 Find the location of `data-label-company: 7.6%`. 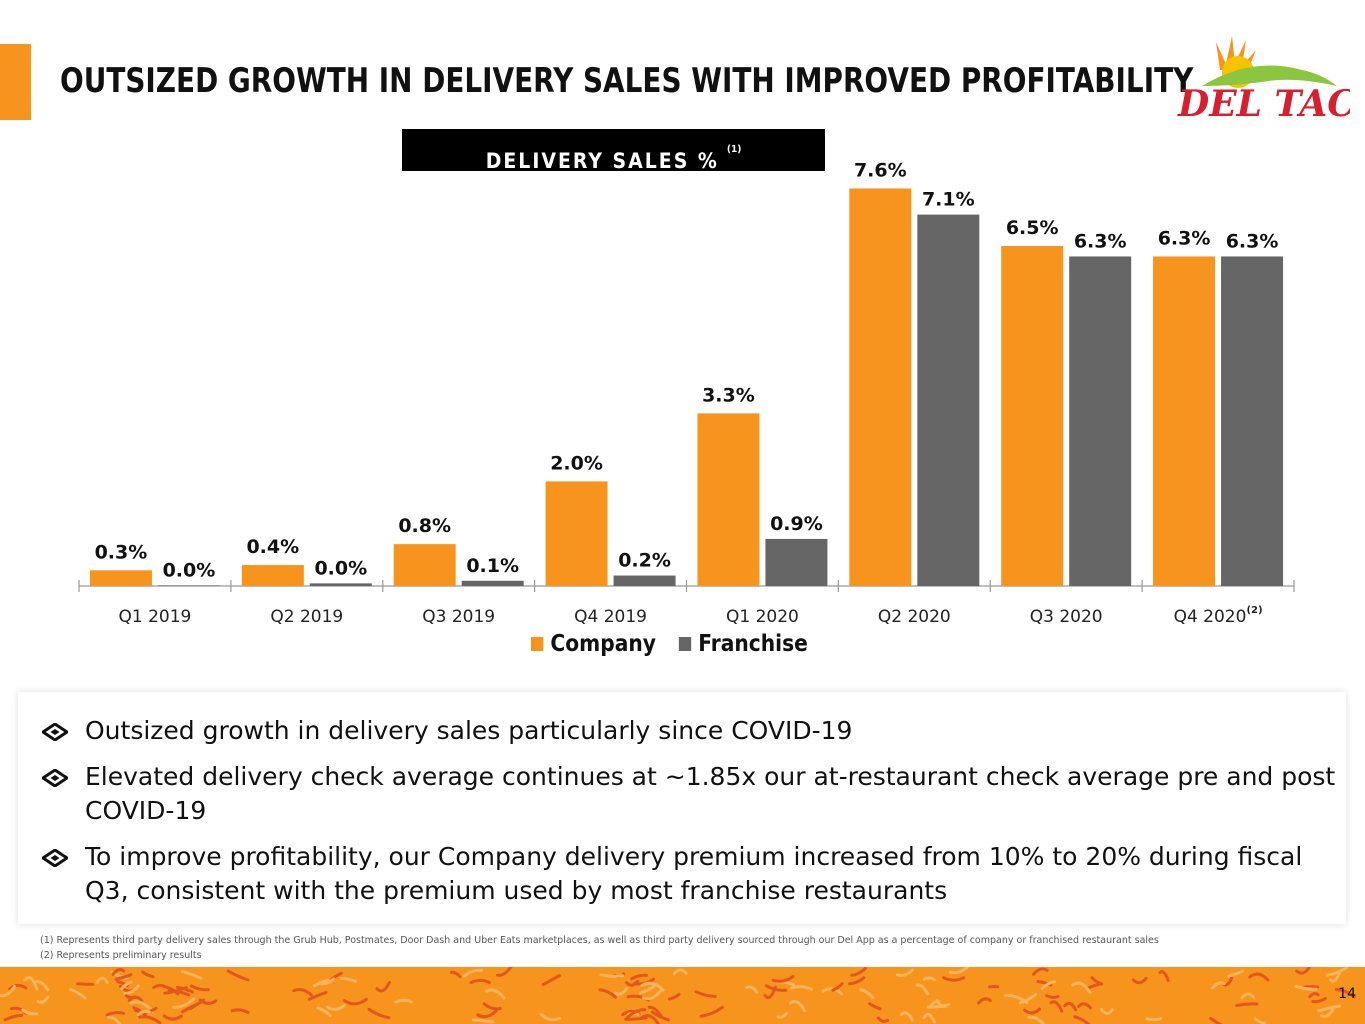

data-label-company: 7.6% is located at coordinates (880, 170).